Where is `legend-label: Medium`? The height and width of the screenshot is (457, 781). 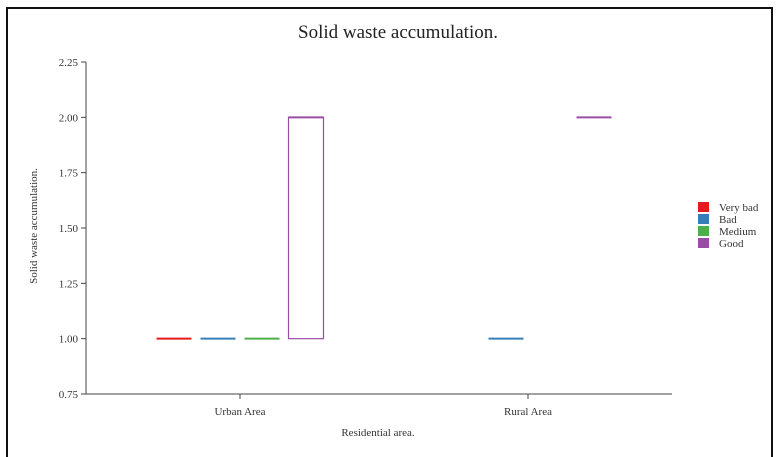
legend-label: Medium is located at coordinates (738, 232).